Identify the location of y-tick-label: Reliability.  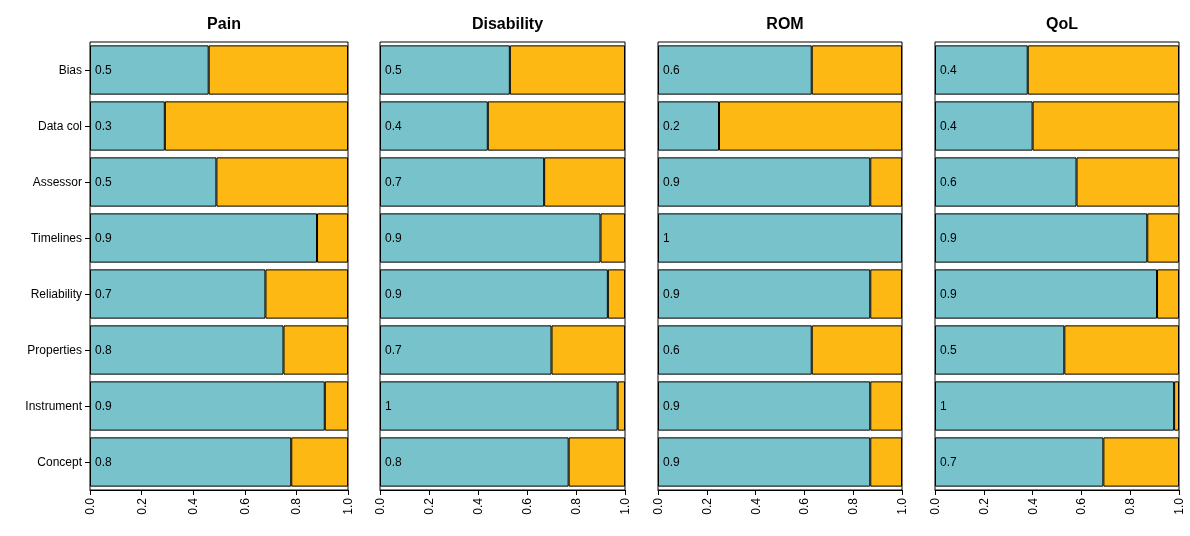
(56, 294).